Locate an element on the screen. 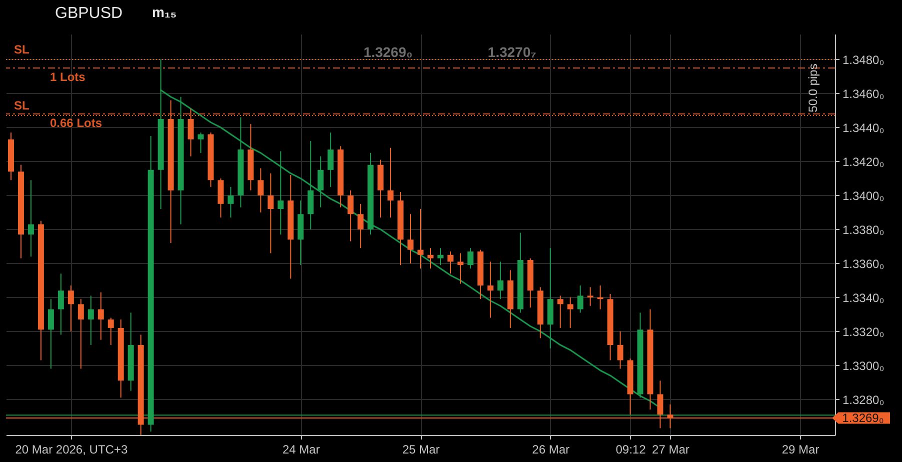  x-tick-label: 26 Mar is located at coordinates (551, 449).